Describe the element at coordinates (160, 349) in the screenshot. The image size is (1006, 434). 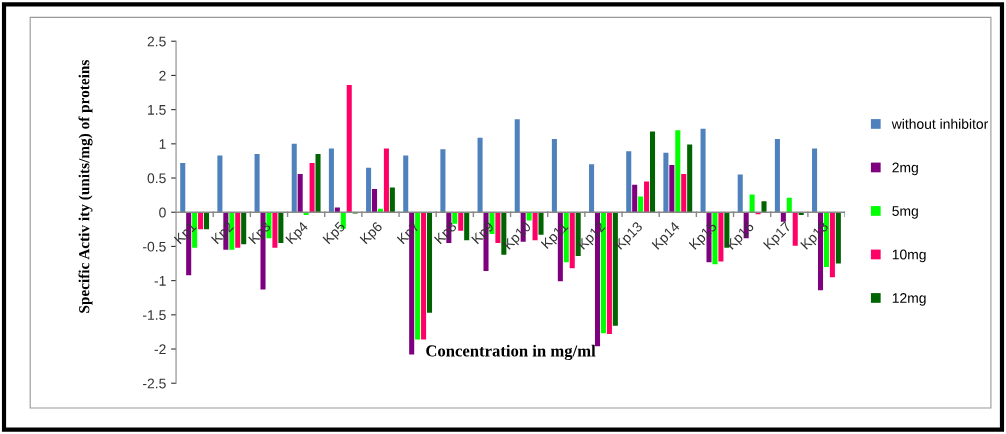
I see `y-tick-label: -2` at that location.